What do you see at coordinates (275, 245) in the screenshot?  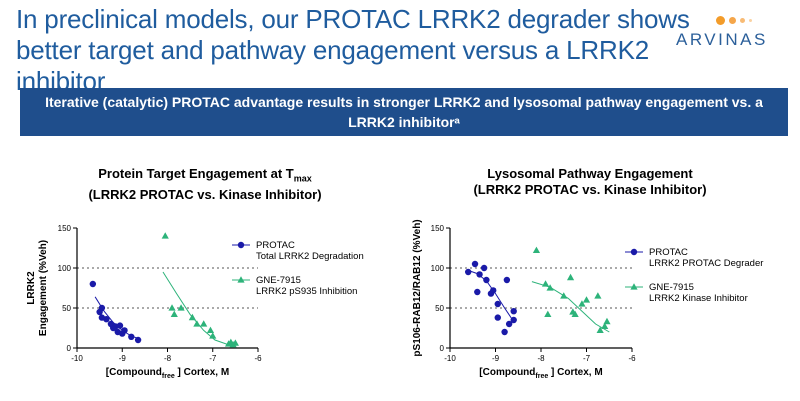 I see `chart1-legend-name: PROTAC` at bounding box center [275, 245].